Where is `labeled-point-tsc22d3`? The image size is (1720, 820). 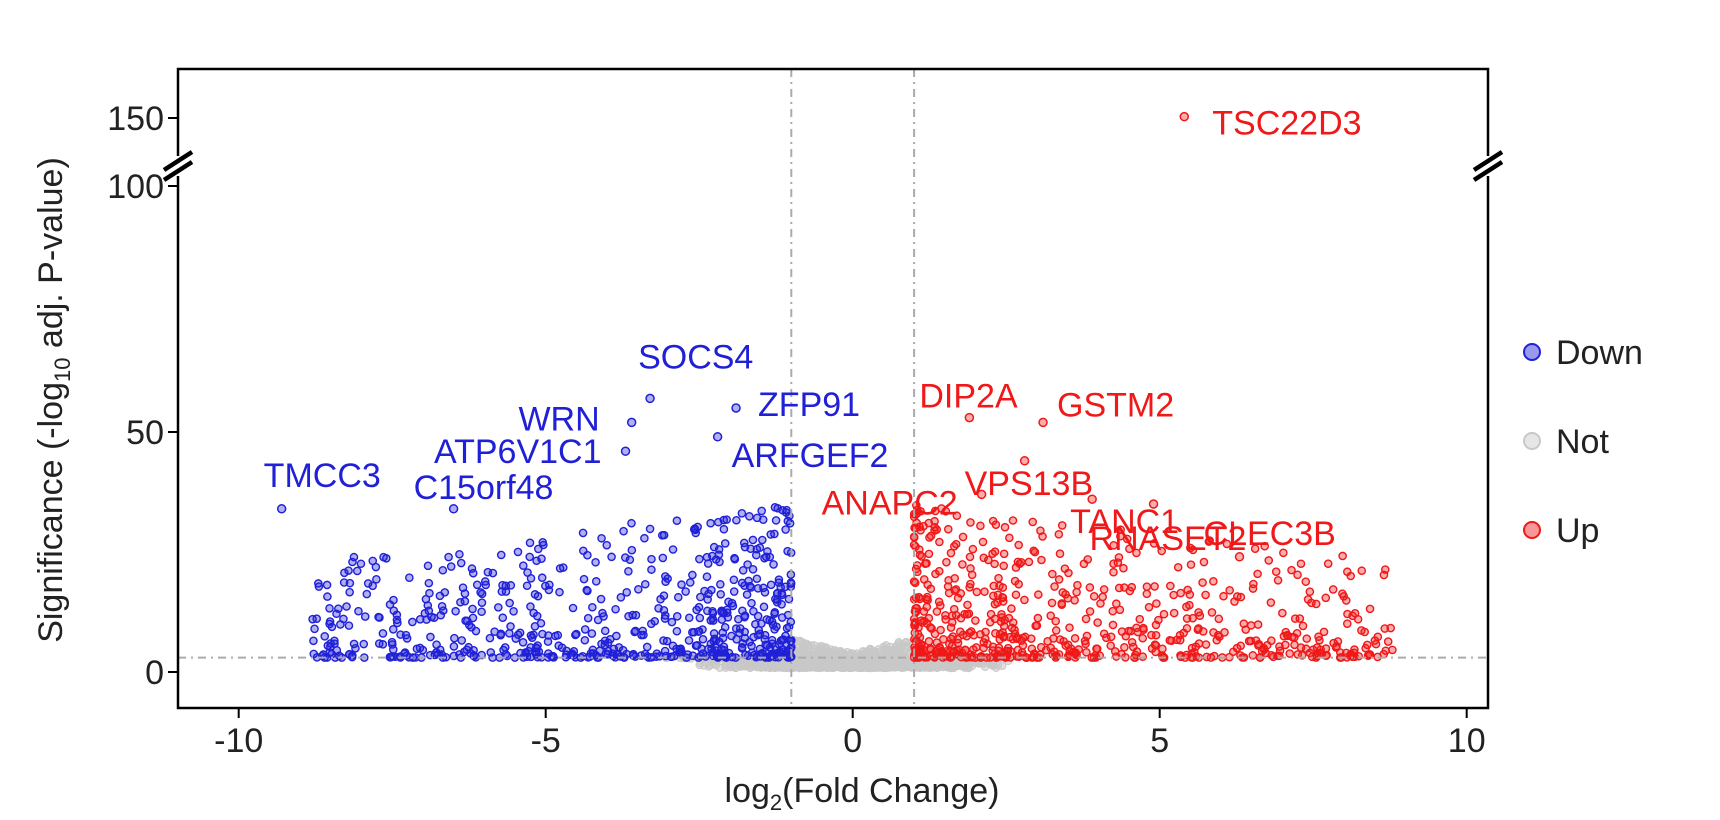 labeled-point-tsc22d3 is located at coordinates (1184, 116).